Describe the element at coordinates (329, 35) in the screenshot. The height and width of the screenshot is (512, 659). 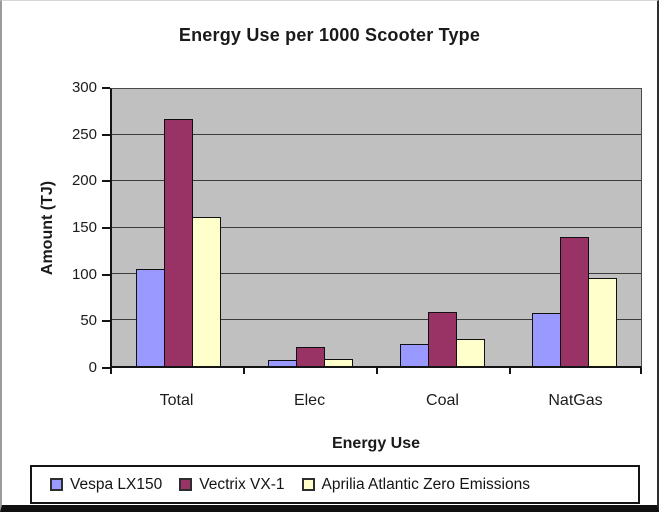
I see `chart-title: Energy Use per 1000 Scooter Type` at that location.